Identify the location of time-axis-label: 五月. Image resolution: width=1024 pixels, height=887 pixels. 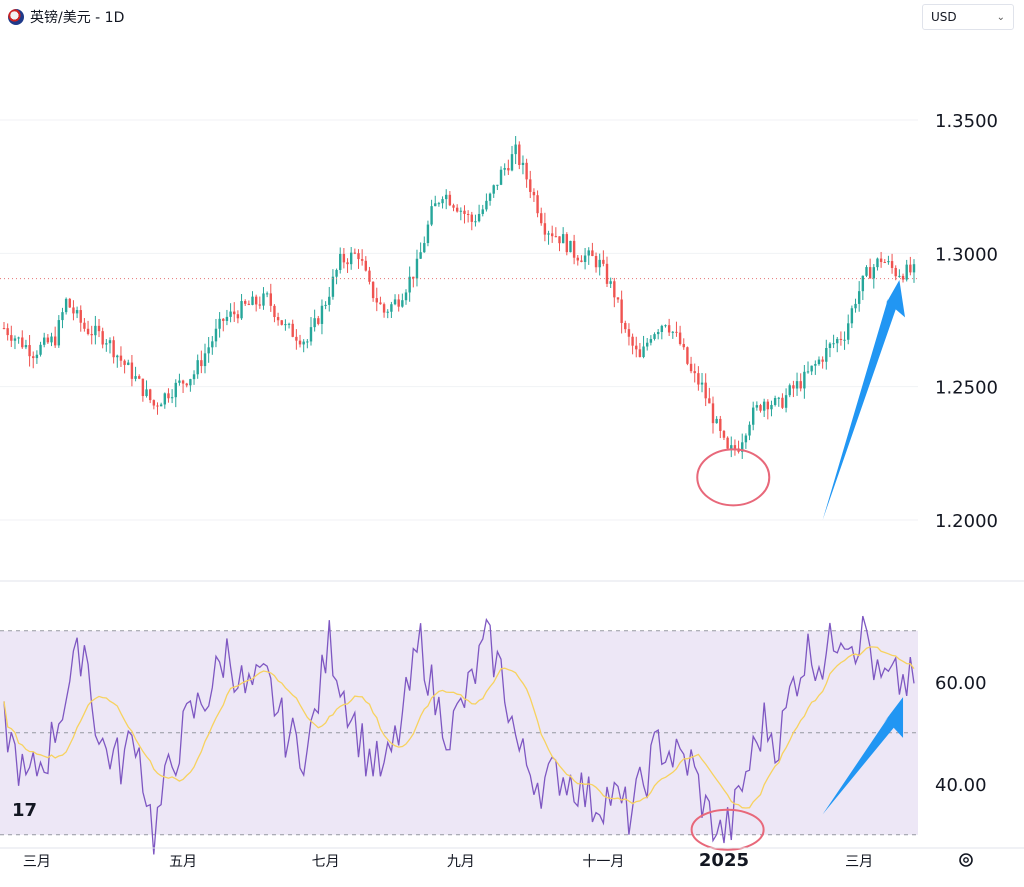
(183, 862).